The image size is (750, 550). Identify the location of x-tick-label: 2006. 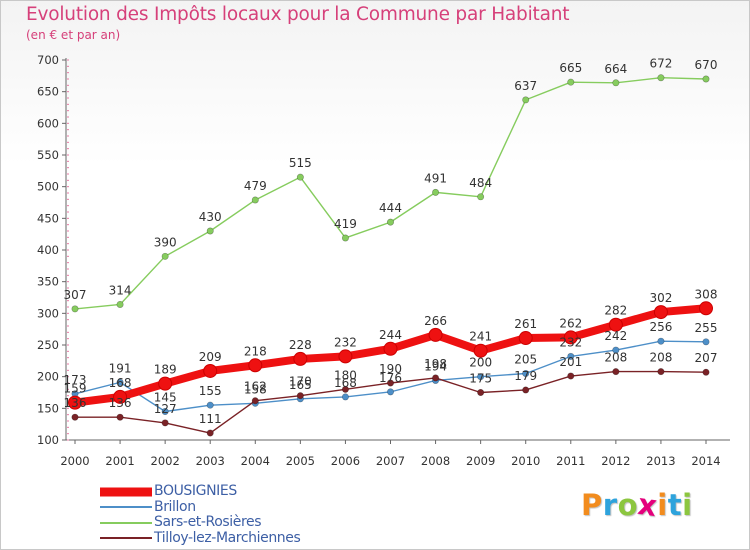
(345, 461).